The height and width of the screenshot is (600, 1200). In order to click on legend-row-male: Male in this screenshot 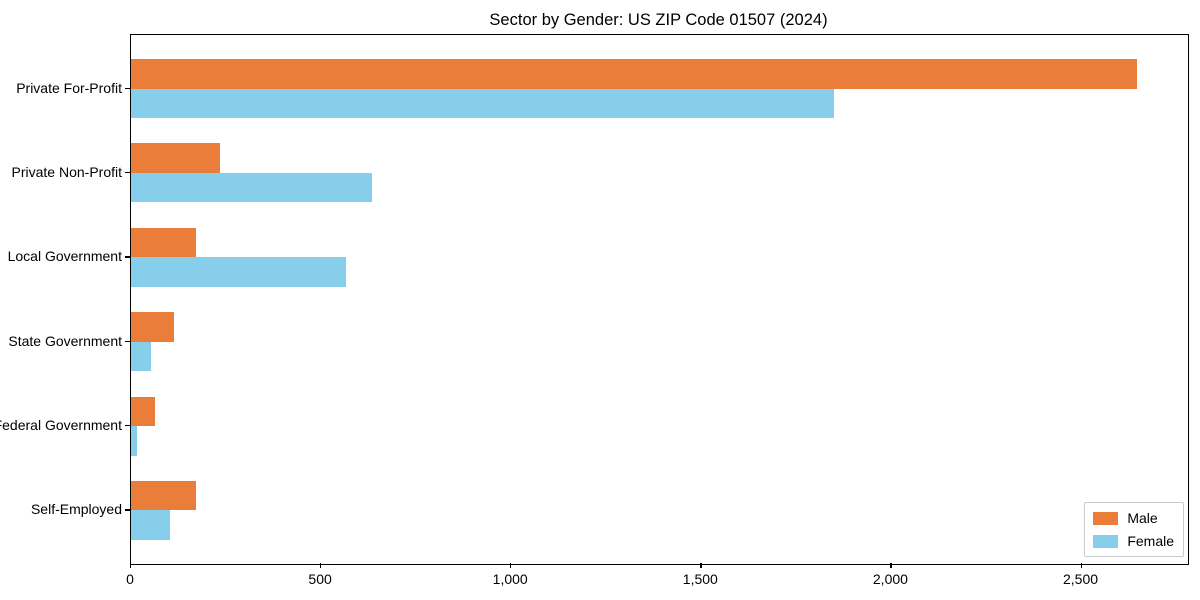, I will do `click(1133, 518)`.